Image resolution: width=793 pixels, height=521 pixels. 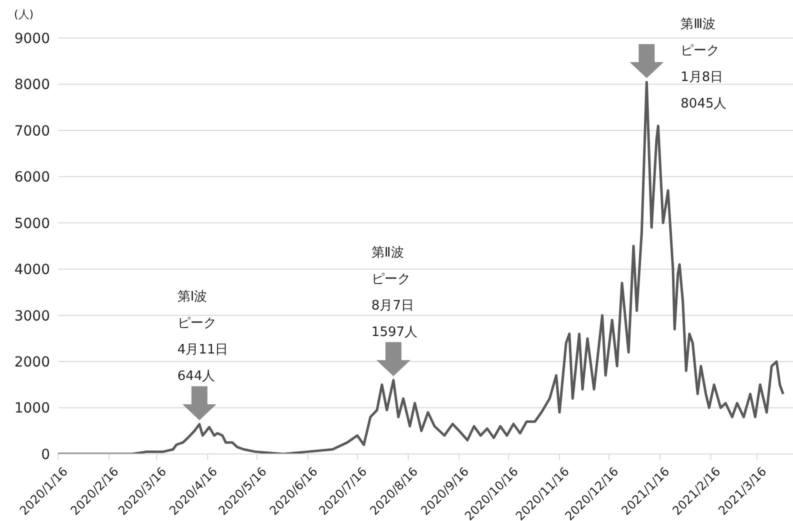 I want to click on y-tick-label: 7000, so click(x=32, y=131).